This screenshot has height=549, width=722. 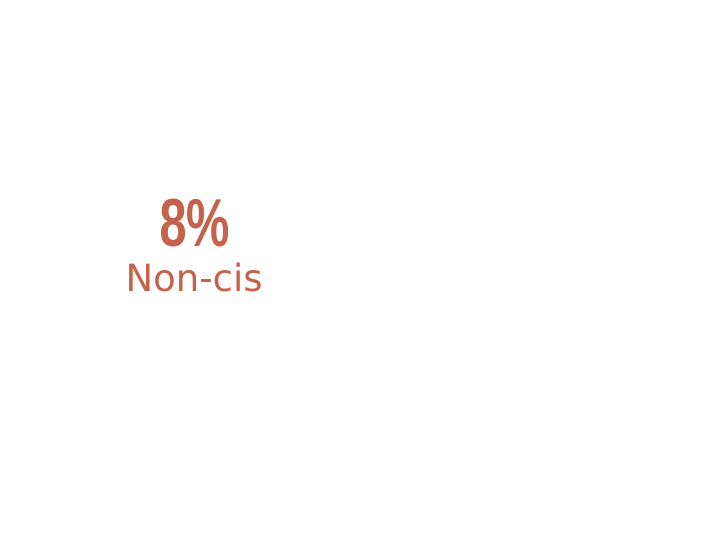 What do you see at coordinates (194, 278) in the screenshot?
I see `stat-label: Non-cis` at bounding box center [194, 278].